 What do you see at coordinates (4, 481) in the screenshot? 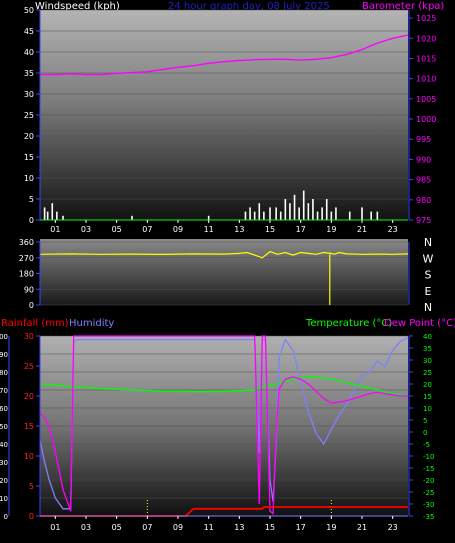
I see `humidity-tick-label: 20` at bounding box center [4, 481].